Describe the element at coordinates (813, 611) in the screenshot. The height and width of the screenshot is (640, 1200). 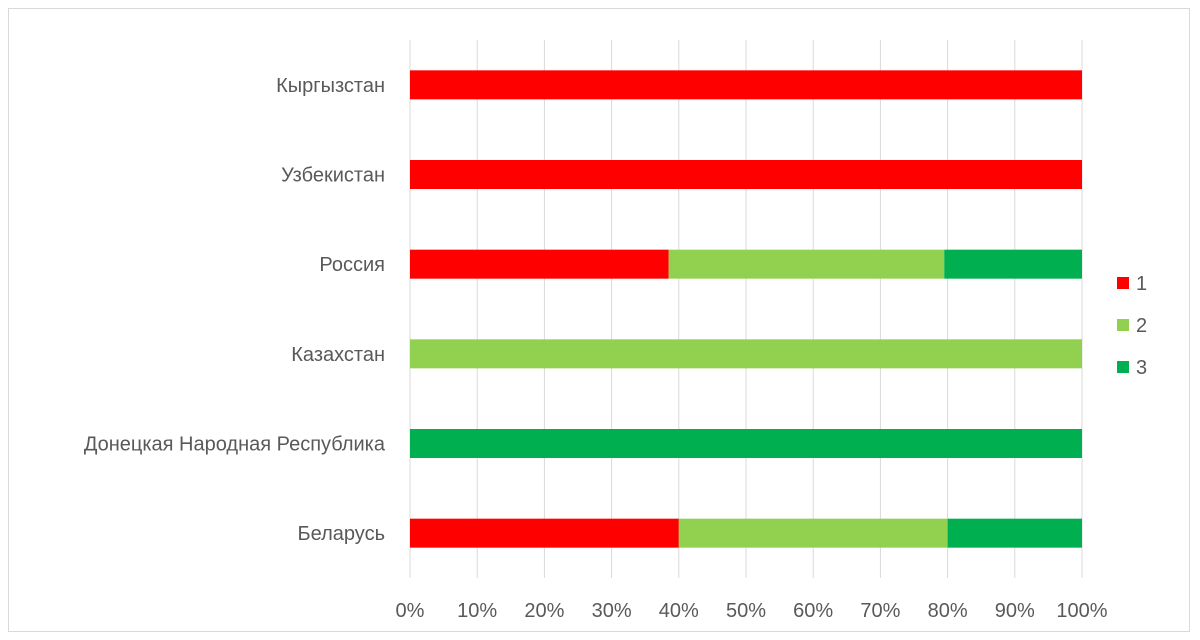
I see `x-tick-label: 60%` at that location.